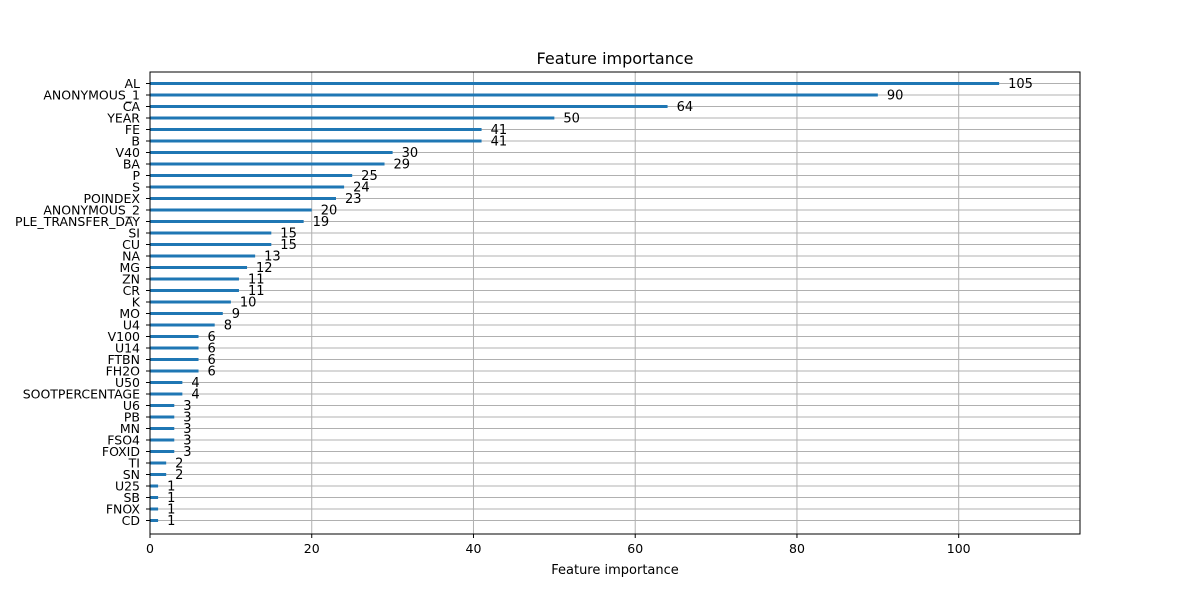  I want to click on chart-title: Feature importance, so click(615, 58).